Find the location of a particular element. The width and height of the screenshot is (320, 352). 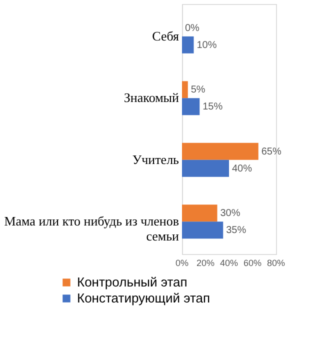

data-label: 10% is located at coordinates (206, 45).